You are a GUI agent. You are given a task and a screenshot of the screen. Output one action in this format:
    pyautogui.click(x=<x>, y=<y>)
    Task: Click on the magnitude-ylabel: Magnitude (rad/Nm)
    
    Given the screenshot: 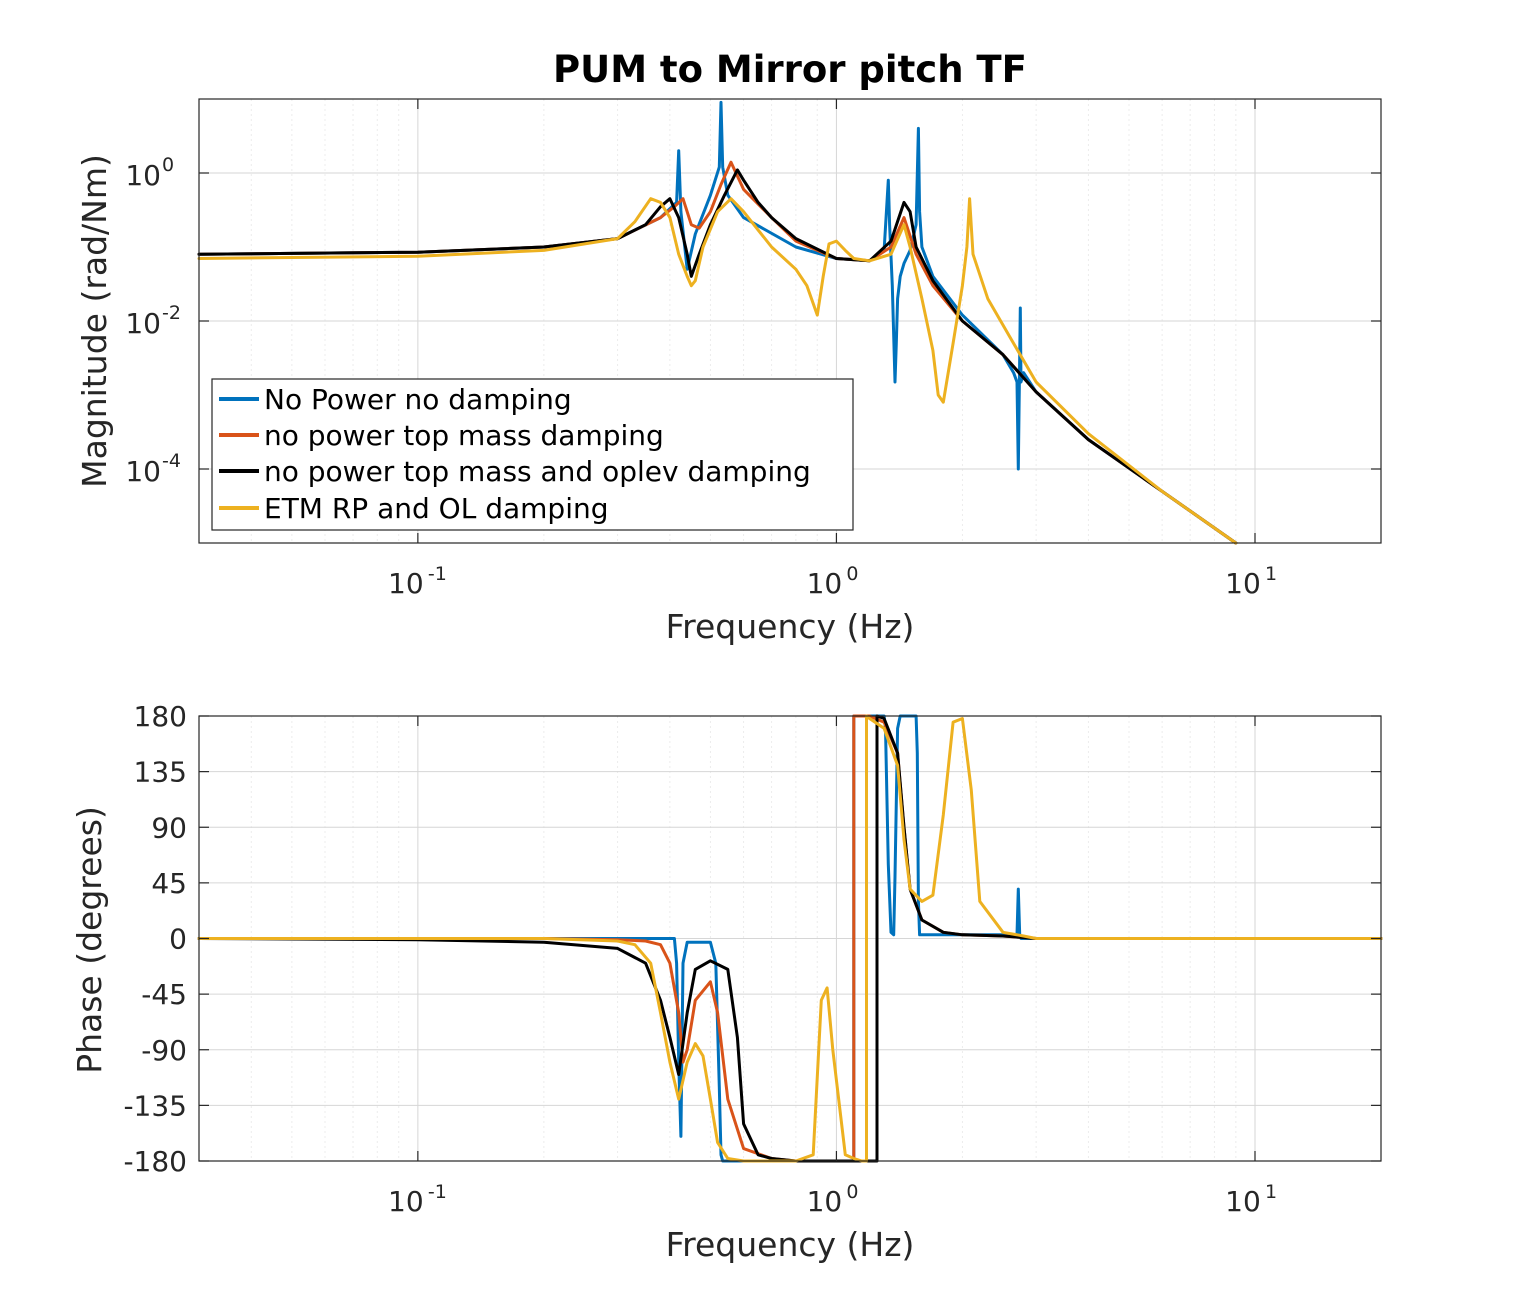 What is the action you would take?
    pyautogui.click(x=94, y=321)
    